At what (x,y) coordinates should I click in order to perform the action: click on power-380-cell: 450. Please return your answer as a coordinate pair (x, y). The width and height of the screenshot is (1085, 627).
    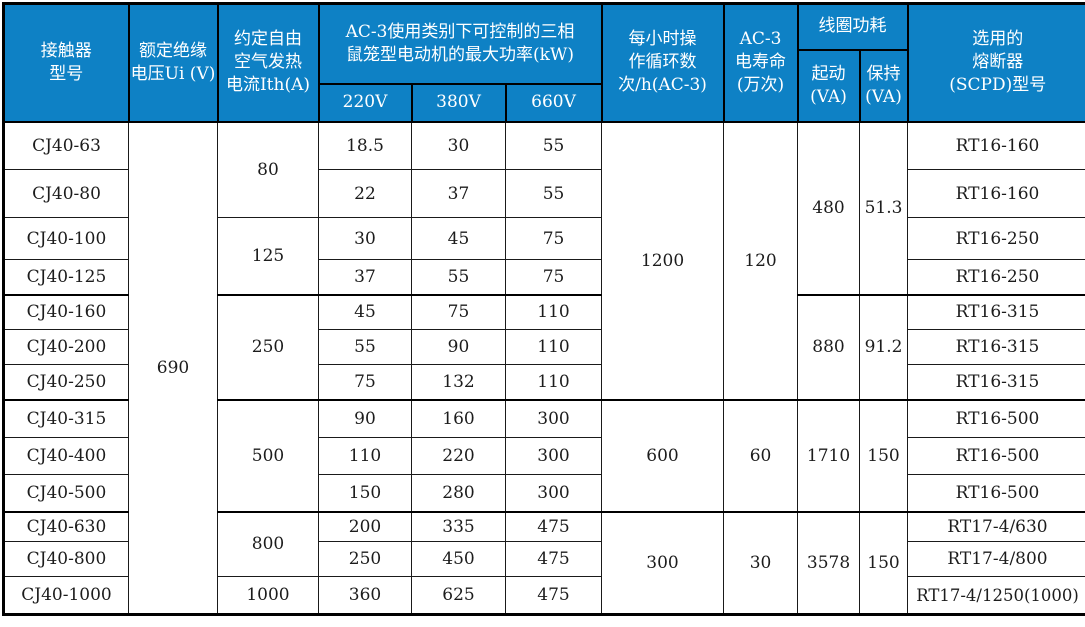
    Looking at the image, I should click on (458, 559).